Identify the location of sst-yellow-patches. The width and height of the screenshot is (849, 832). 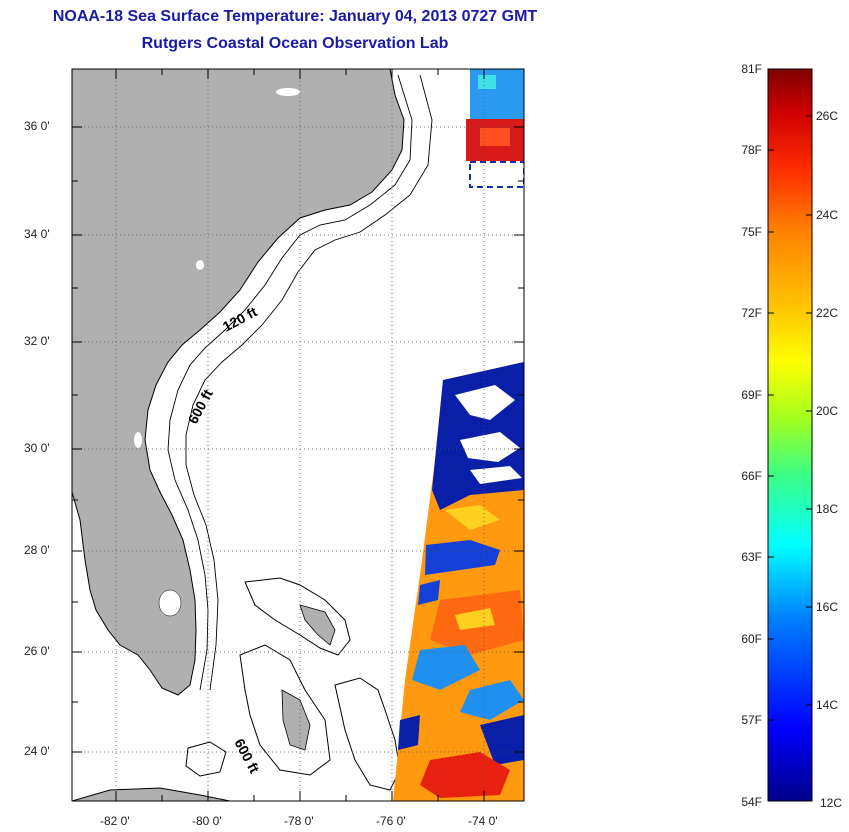
(472, 567).